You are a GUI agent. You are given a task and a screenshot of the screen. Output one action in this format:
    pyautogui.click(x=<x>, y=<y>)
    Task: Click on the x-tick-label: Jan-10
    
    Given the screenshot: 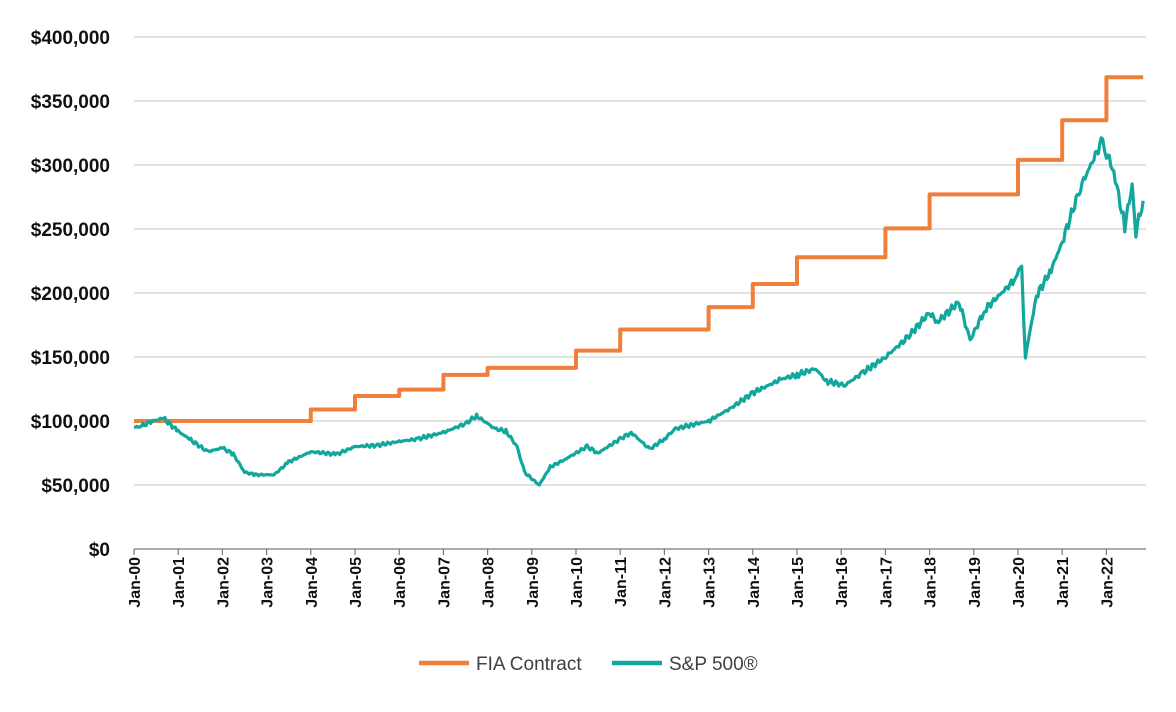 What is the action you would take?
    pyautogui.click(x=577, y=582)
    